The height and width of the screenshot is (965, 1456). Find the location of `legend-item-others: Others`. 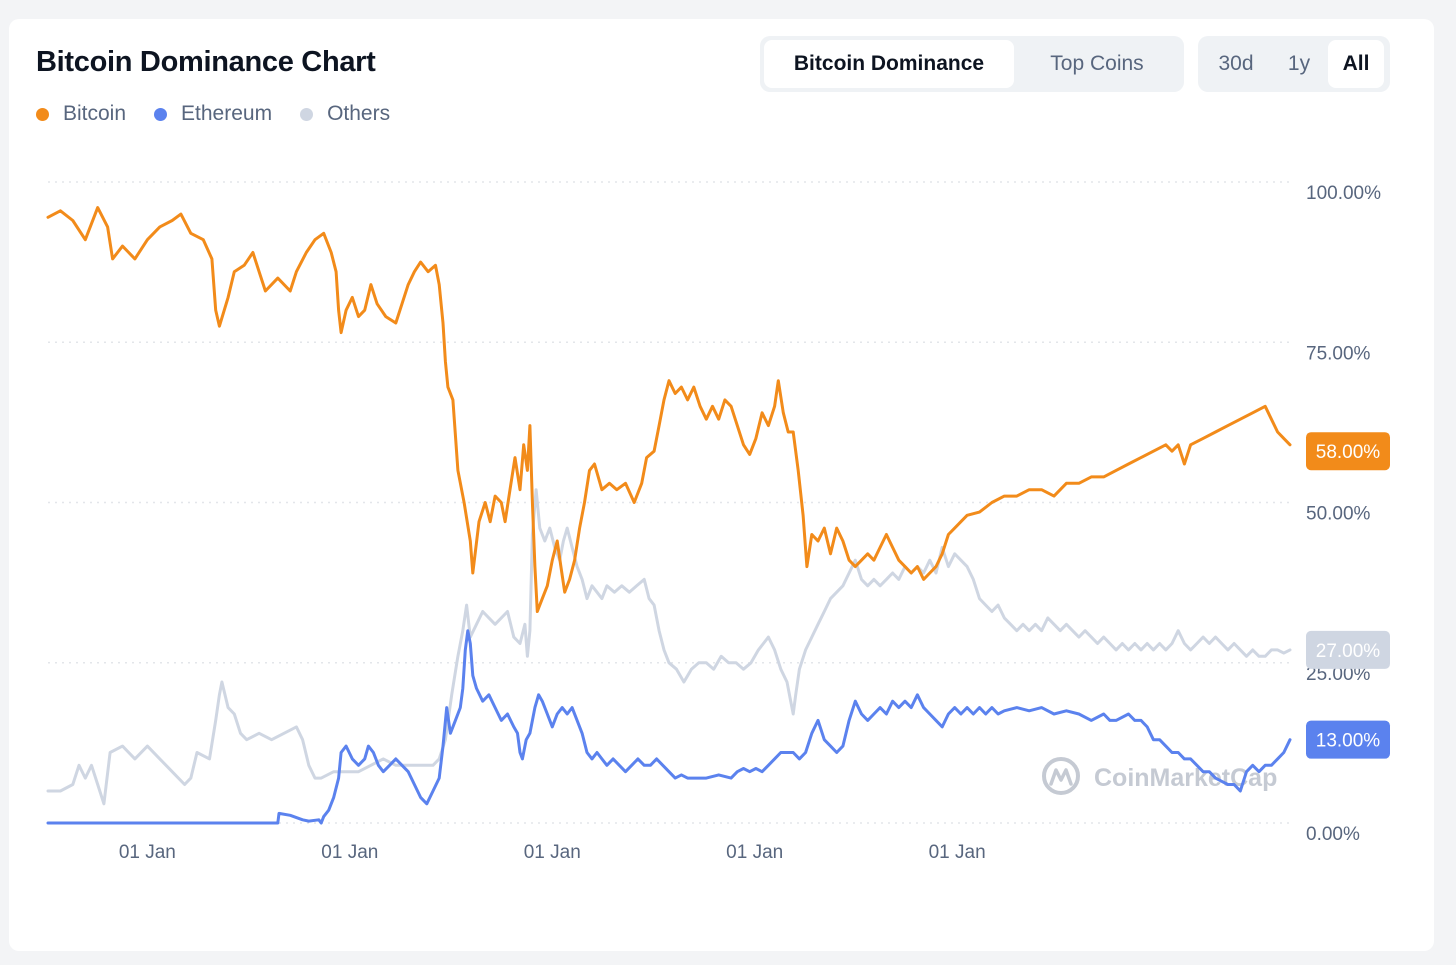

legend-item-others: Others is located at coordinates (345, 114).